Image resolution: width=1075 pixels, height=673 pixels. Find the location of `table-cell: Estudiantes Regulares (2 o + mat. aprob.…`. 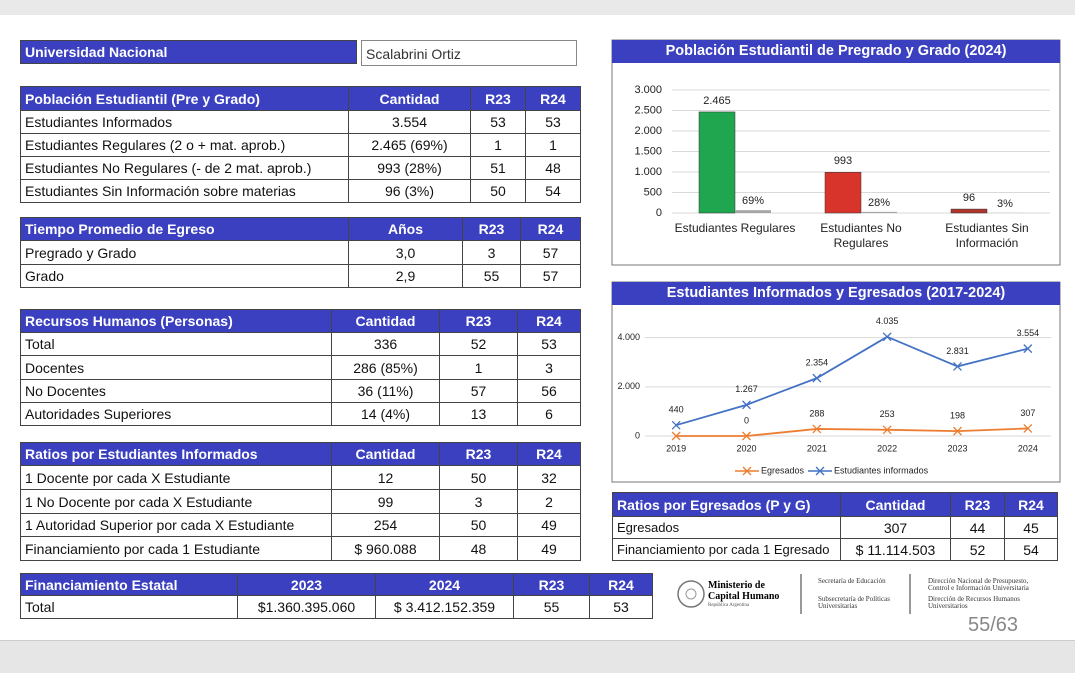

table-cell: Estudiantes Regulares (2 o + mat. aprob.… is located at coordinates (184, 145).